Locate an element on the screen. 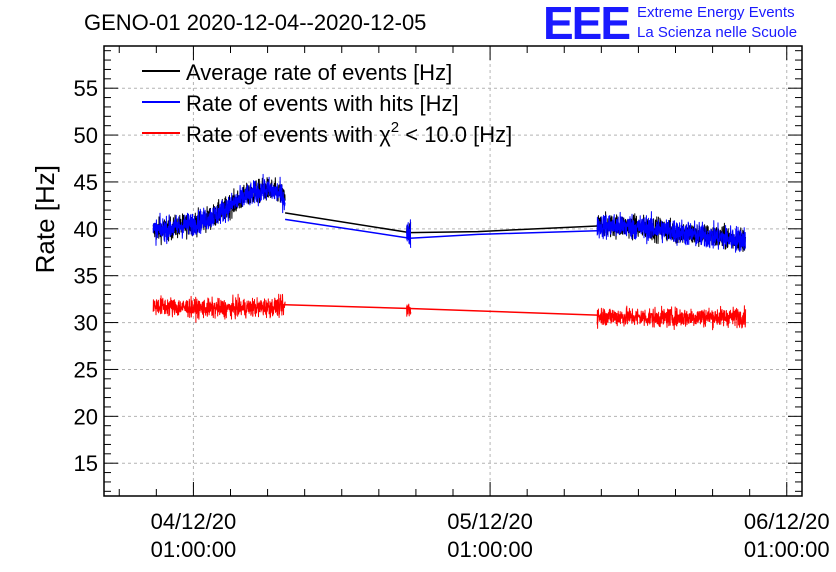 The width and height of the screenshot is (836, 572). x-tick-label-date: 06/12/20 is located at coordinates (787, 521).